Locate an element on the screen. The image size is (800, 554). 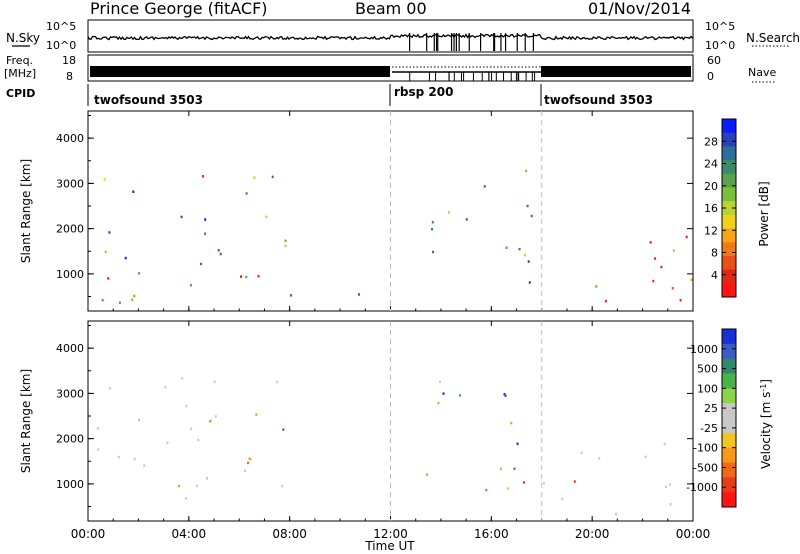
freq-panel: Freq. [MHz] 18 8 Nave 60 0 is located at coordinates (390, 68).